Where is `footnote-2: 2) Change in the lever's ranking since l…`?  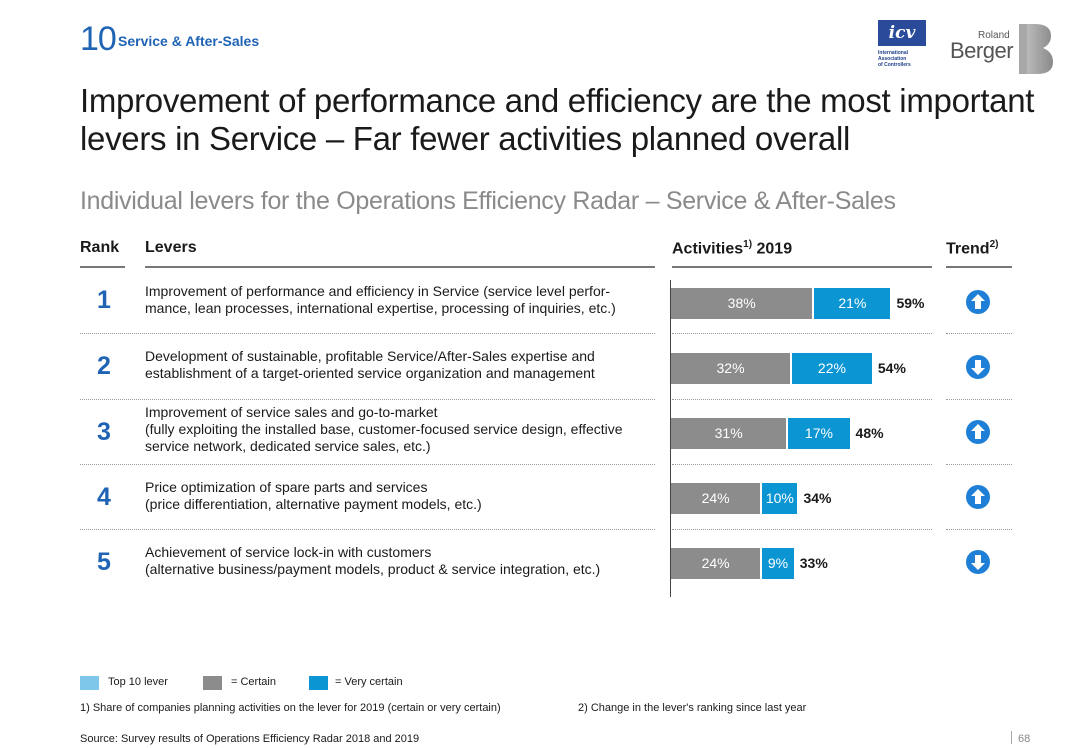 footnote-2: 2) Change in the lever's ranking since l… is located at coordinates (692, 708).